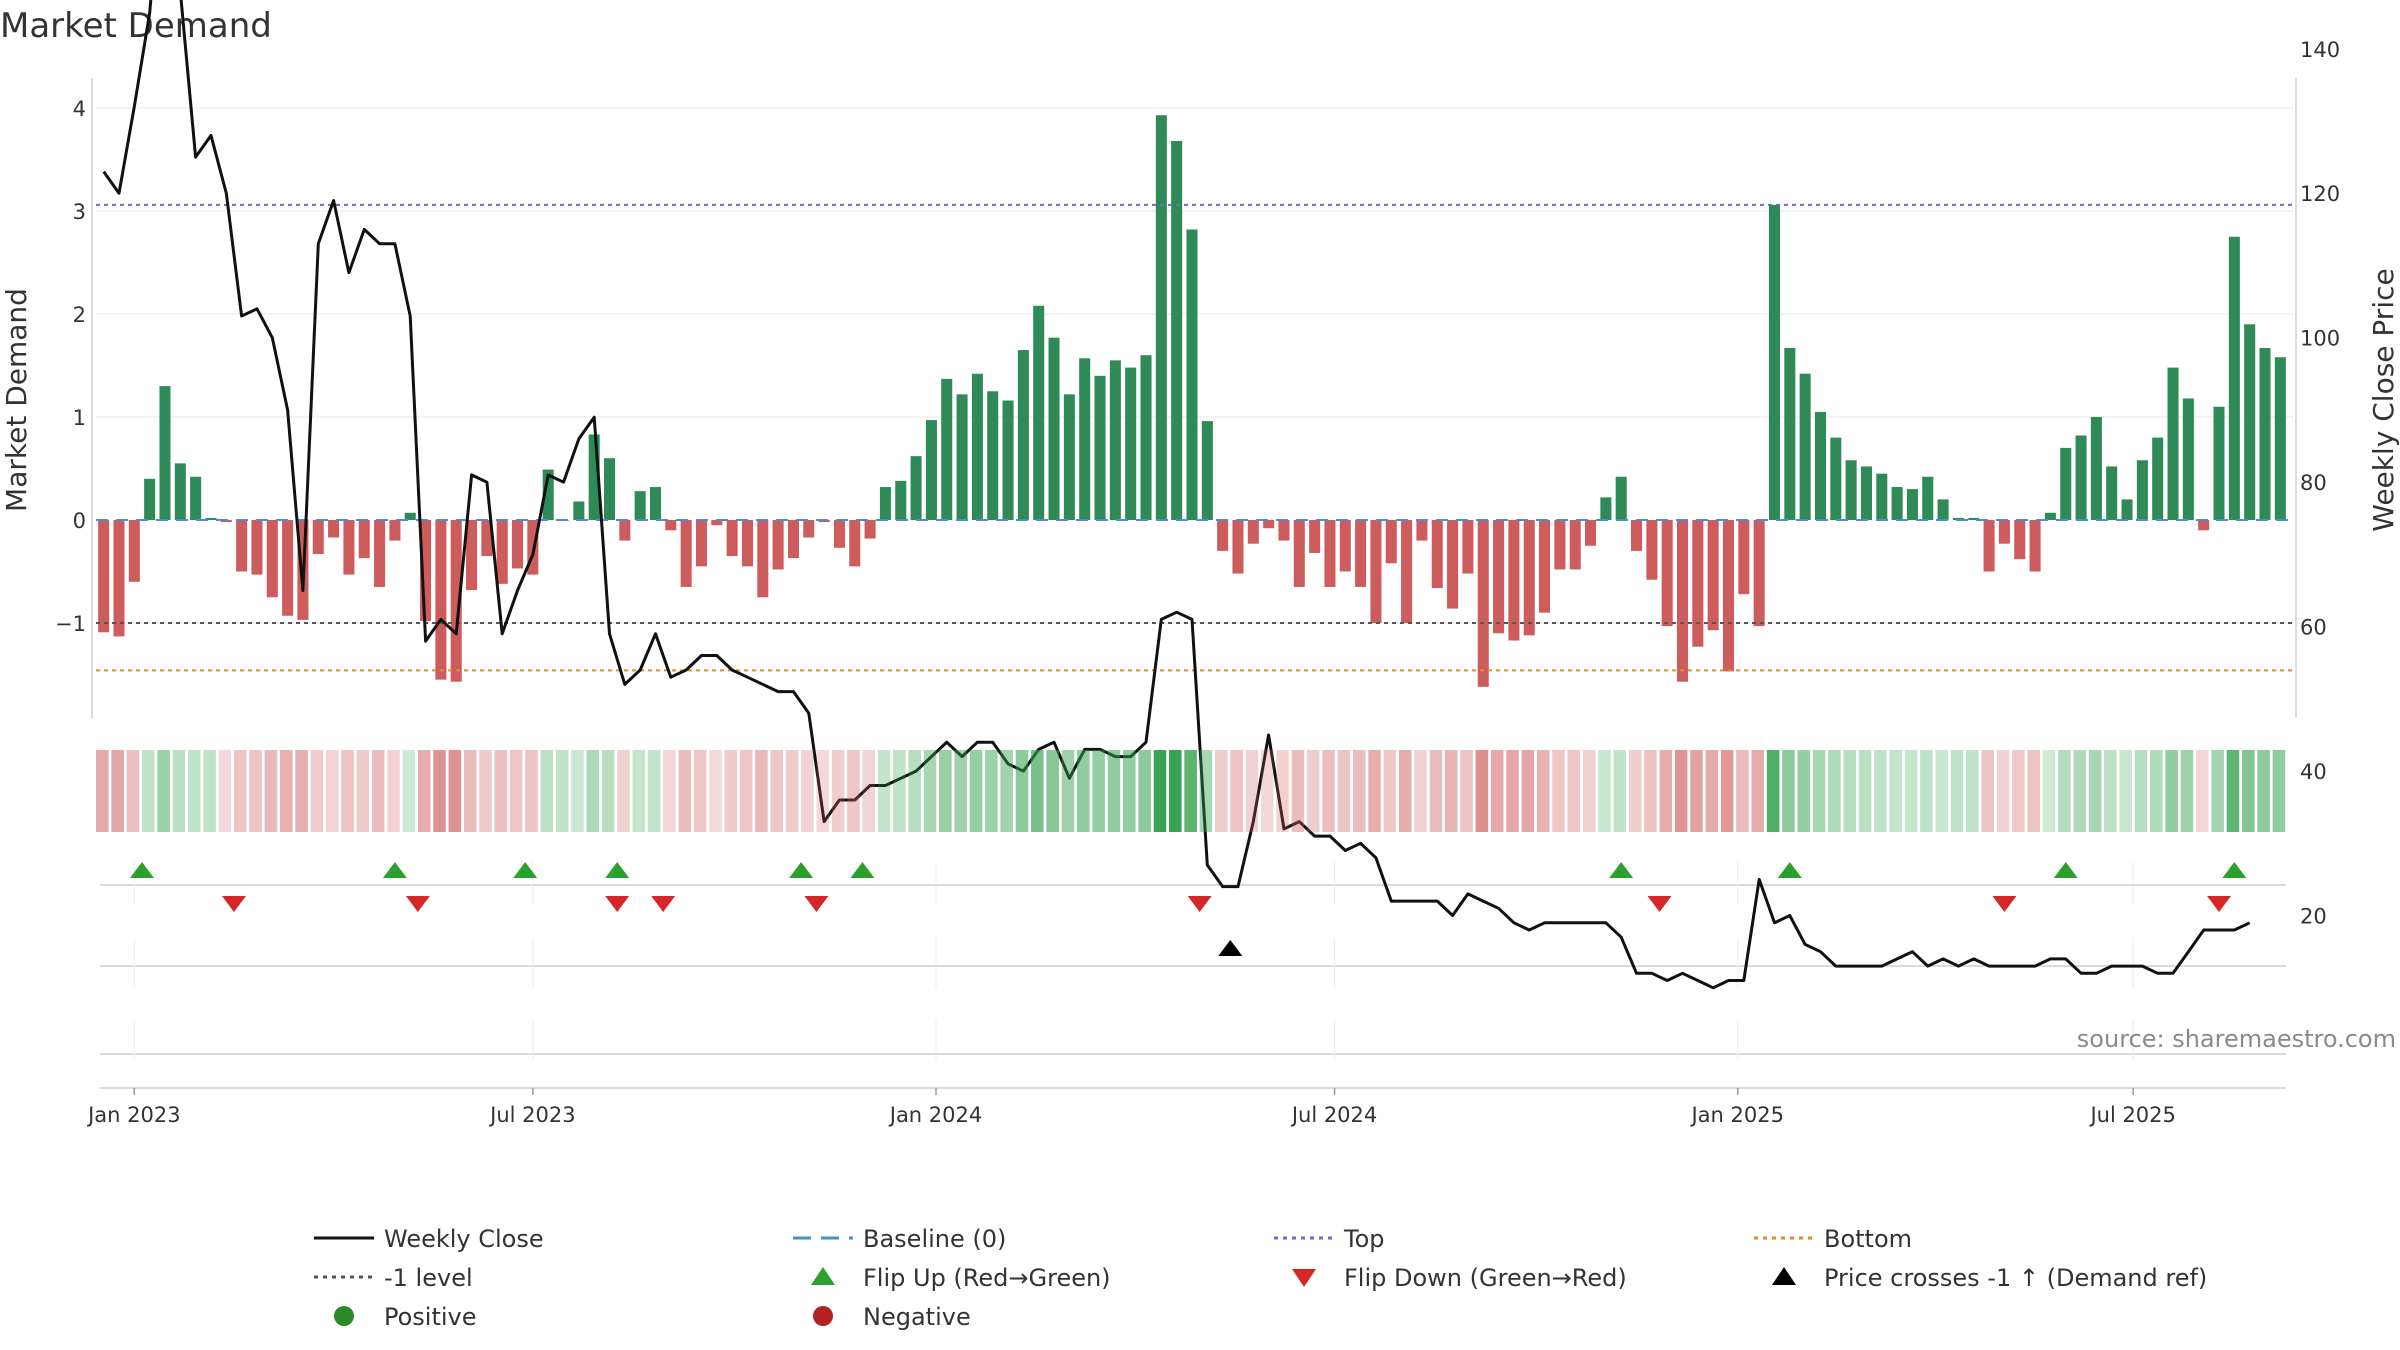  Describe the element at coordinates (934, 1239) in the screenshot. I see `legend-label: Baseline (0)` at that location.